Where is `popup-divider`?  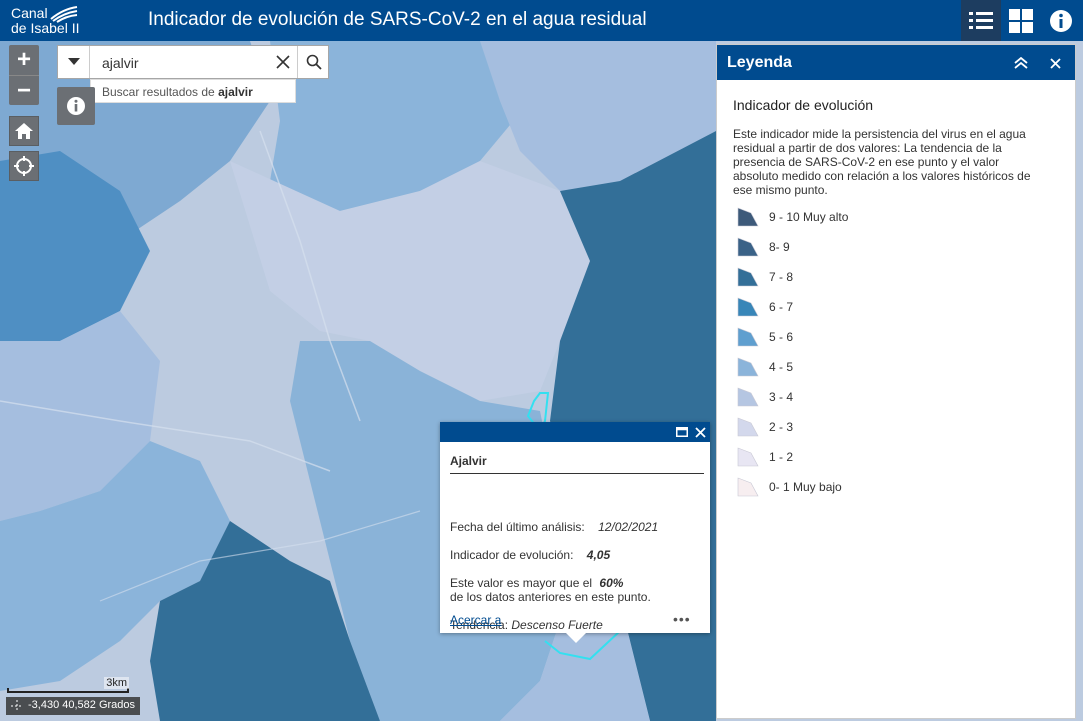 popup-divider is located at coordinates (577, 473).